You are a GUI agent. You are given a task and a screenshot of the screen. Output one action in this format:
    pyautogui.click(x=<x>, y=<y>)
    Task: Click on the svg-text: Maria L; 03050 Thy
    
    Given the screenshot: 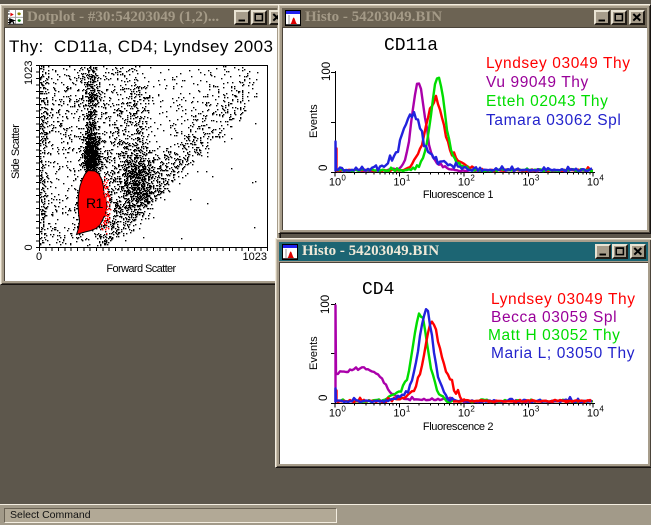 What is the action you would take?
    pyautogui.click(x=563, y=353)
    